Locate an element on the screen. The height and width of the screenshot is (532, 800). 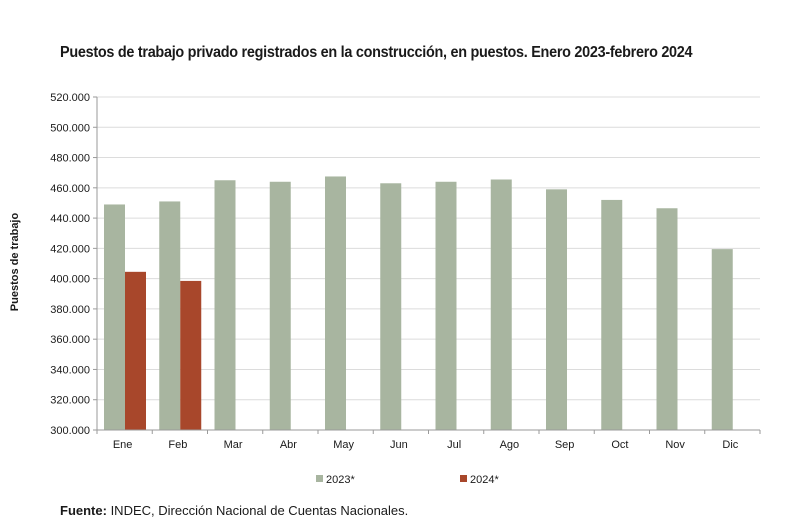
x-tick-label: May is located at coordinates (343, 445).